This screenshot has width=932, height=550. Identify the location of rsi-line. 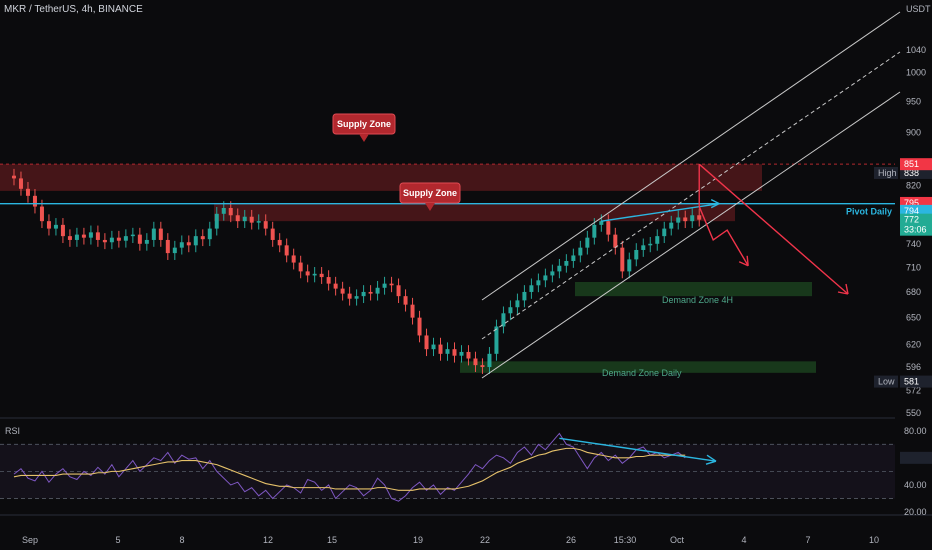
(349, 467).